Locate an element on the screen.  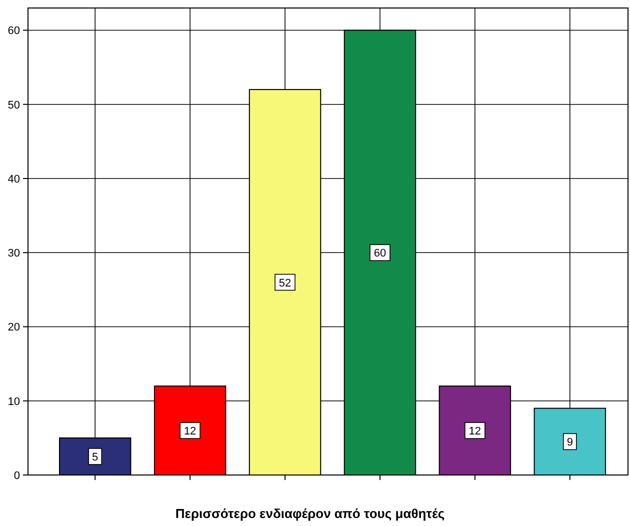
data-label: 52 is located at coordinates (285, 283).